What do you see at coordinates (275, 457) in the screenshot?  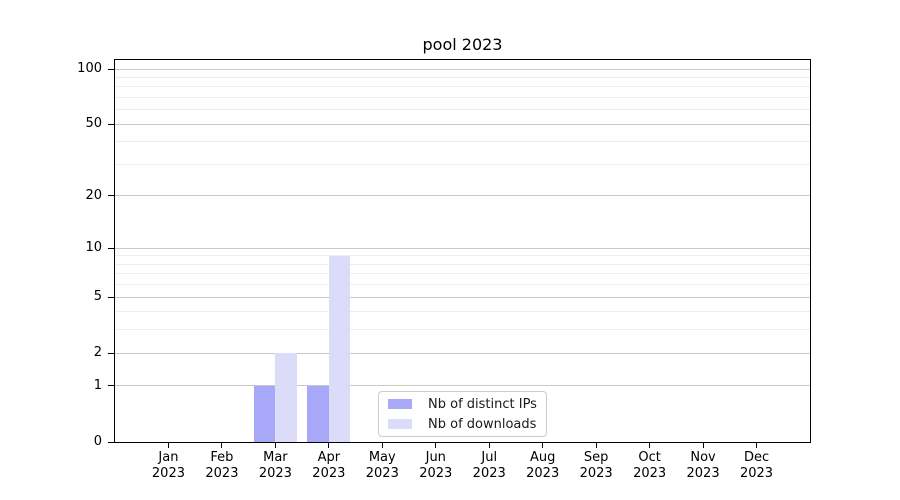 I see `x-tick-label-line: Mar` at bounding box center [275, 457].